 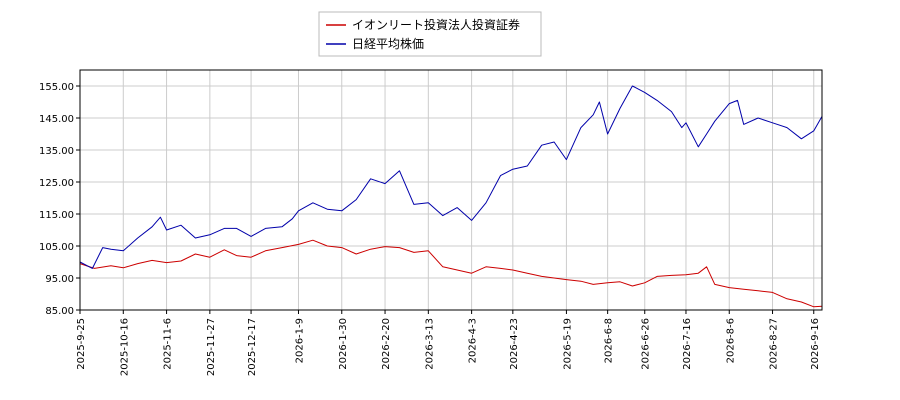 I want to click on x-tick-label: 2026-9-16, so click(x=815, y=344).